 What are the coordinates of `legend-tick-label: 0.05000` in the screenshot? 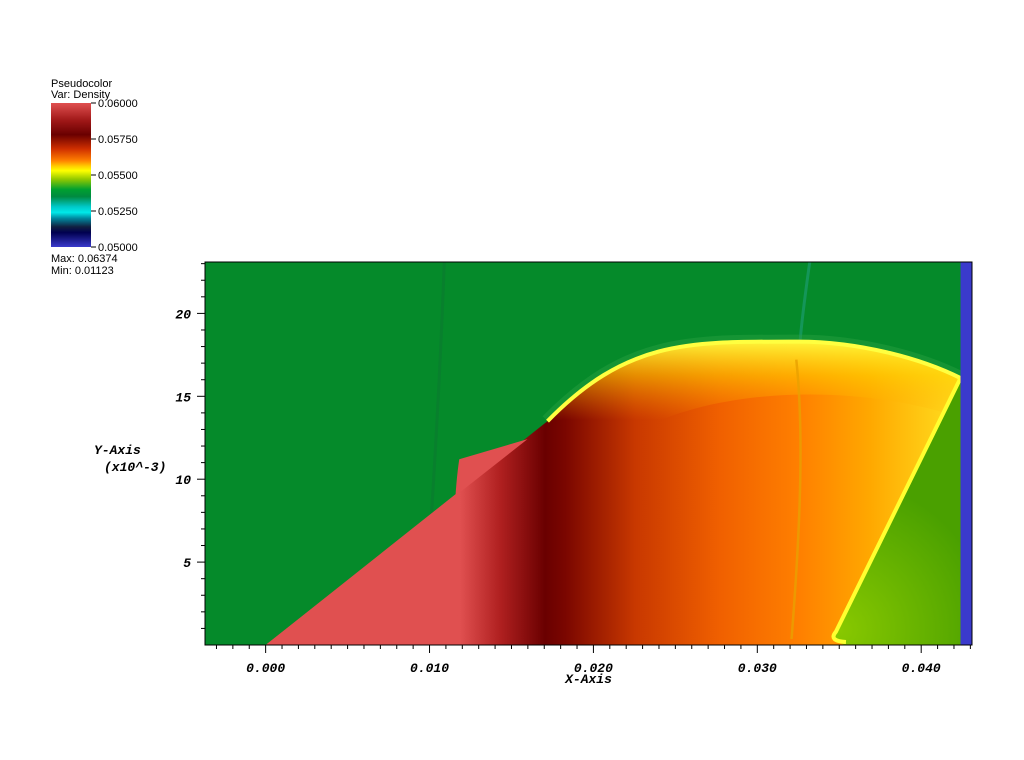 It's located at (118, 248).